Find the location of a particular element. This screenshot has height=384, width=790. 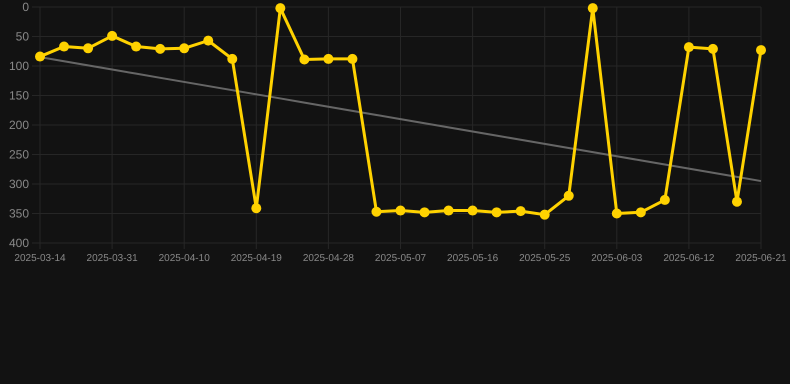

x-tick-label: 2025-05-25 is located at coordinates (545, 258).